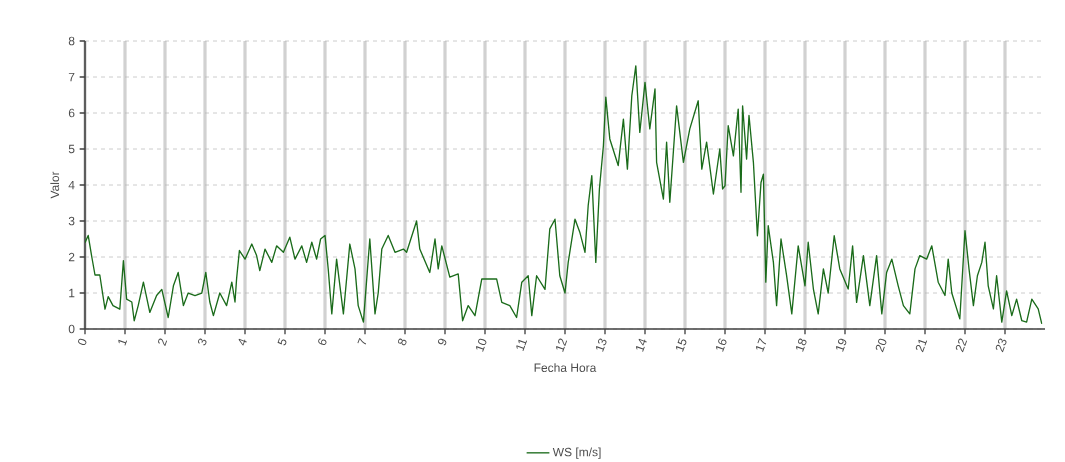 The height and width of the screenshot is (462, 1065). What do you see at coordinates (72, 293) in the screenshot?
I see `y-tick-label: 1` at bounding box center [72, 293].